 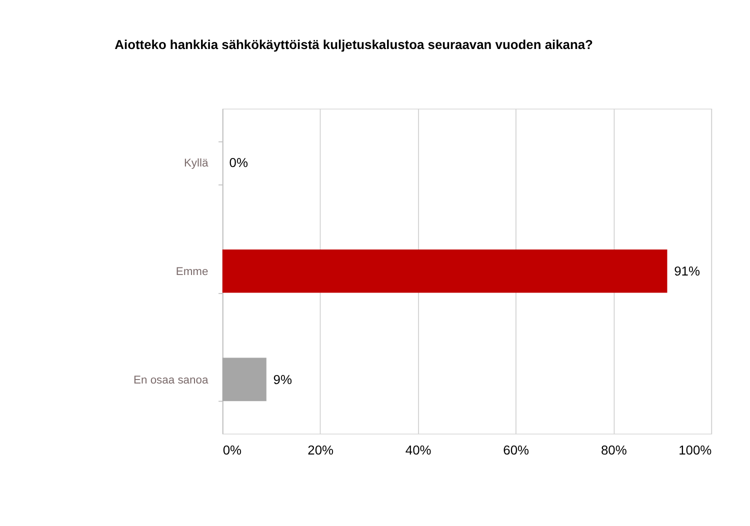 I want to click on data-label: 0%, so click(x=238, y=162).